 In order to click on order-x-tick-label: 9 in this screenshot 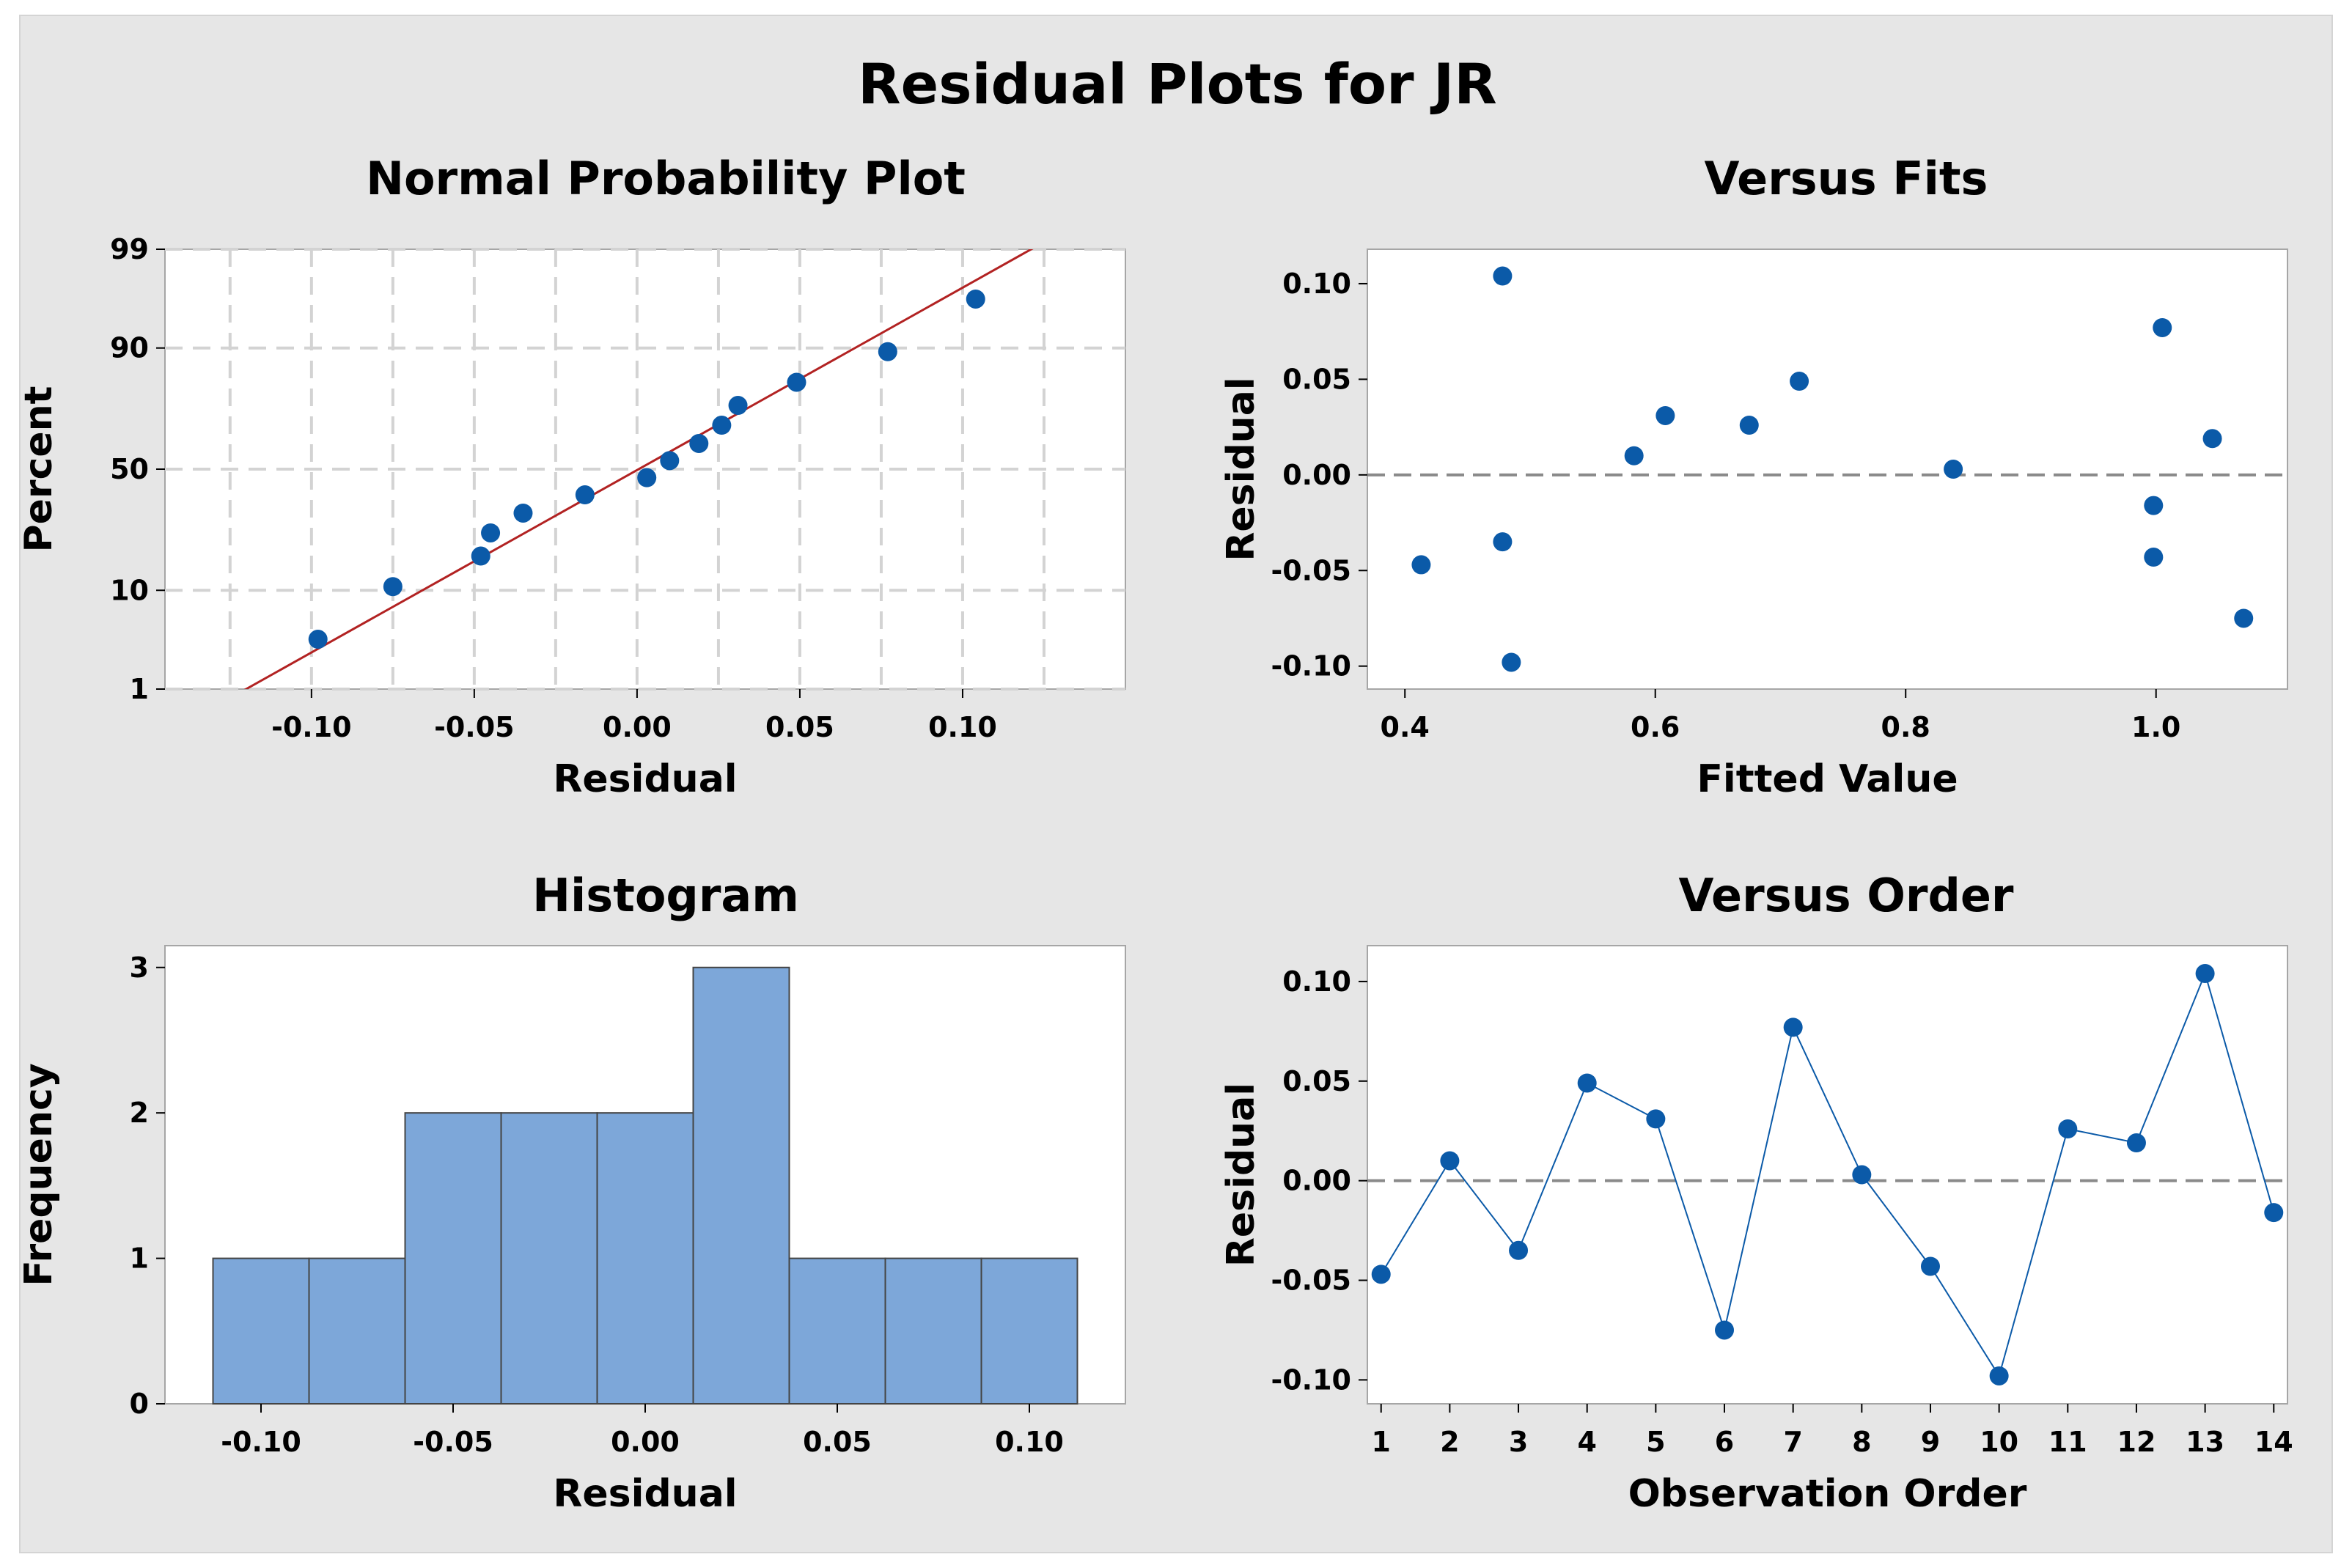, I will do `click(1930, 1442)`.